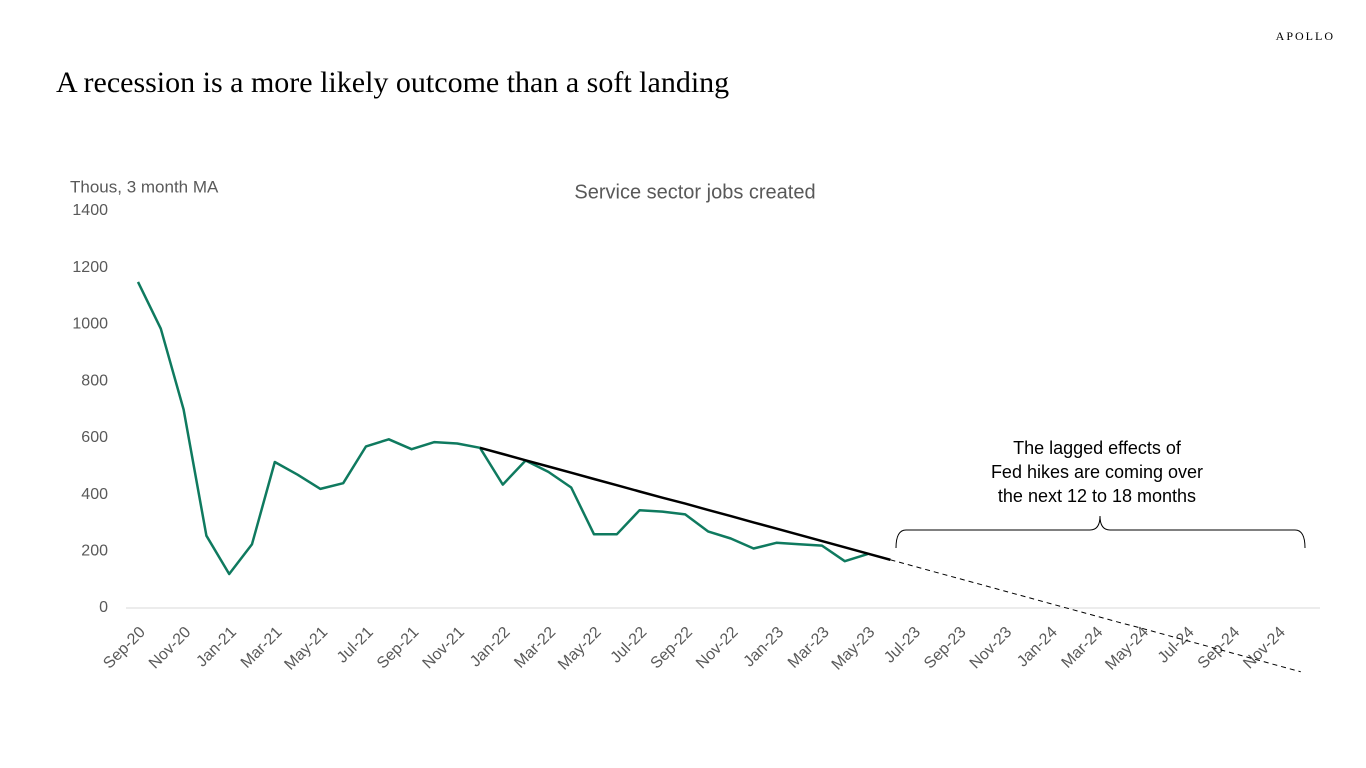  Describe the element at coordinates (902, 645) in the screenshot. I see `x-tick-label: Jul-23` at that location.